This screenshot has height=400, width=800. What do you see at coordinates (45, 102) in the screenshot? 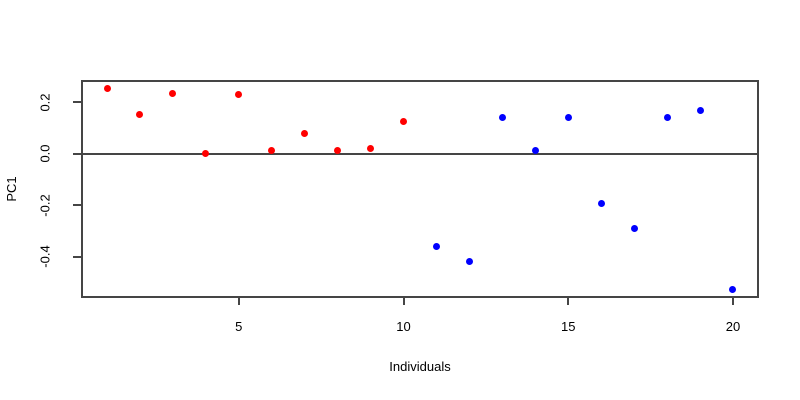
I see `y-axis-tick-label: 0.2` at bounding box center [45, 102].